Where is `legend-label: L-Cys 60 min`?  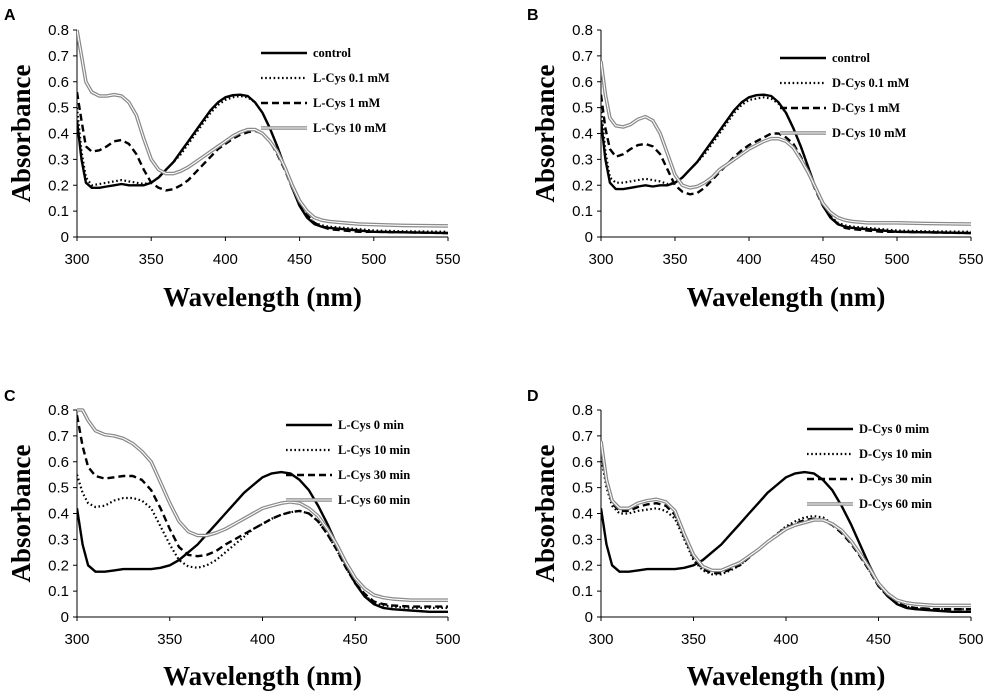 legend-label: L-Cys 60 min is located at coordinates (374, 500).